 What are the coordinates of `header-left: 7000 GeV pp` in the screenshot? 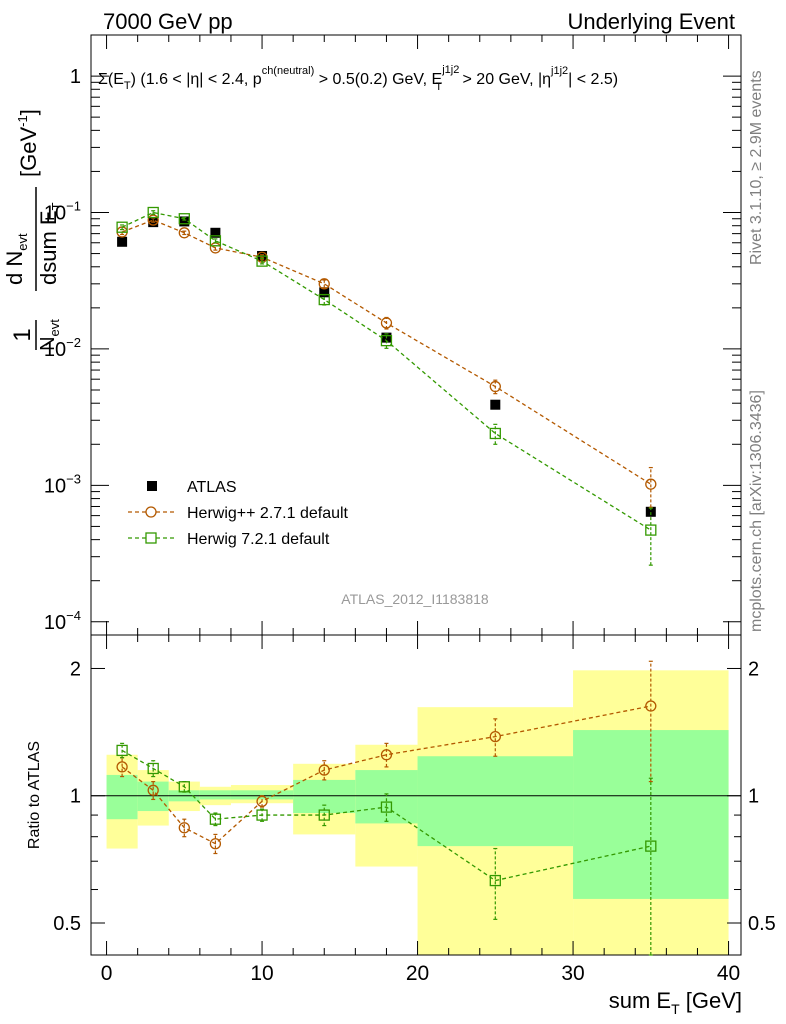 It's located at (168, 21).